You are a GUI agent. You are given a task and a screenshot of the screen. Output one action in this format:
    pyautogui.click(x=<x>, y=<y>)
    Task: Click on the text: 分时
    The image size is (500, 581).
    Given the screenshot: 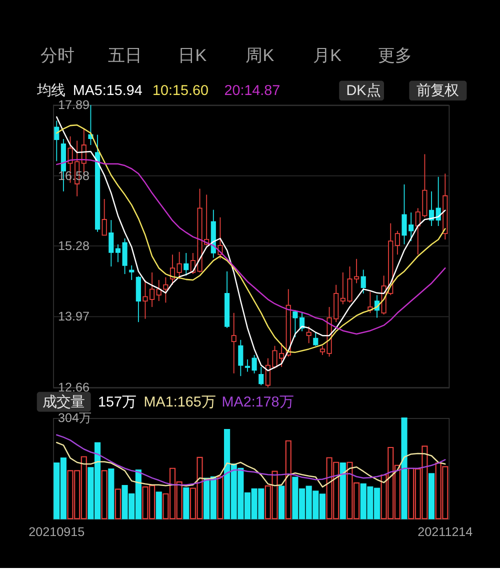 What is the action you would take?
    pyautogui.click(x=57, y=55)
    